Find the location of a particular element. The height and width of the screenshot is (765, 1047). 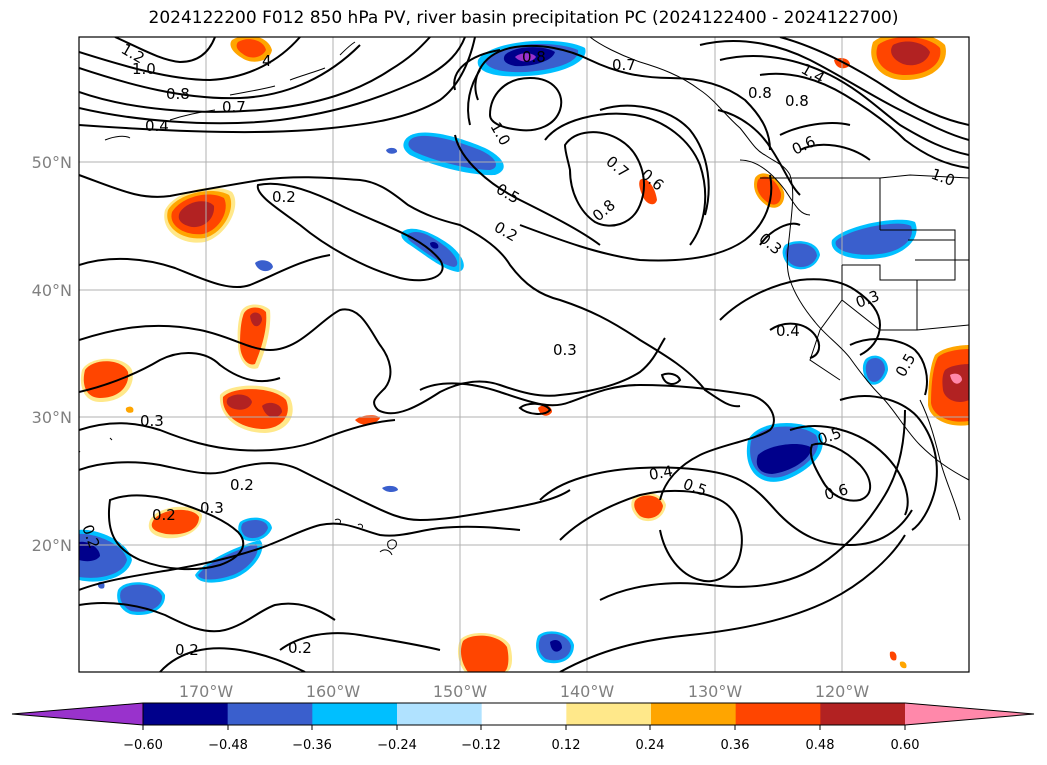

colorbar-extend-right is located at coordinates (969, 714).